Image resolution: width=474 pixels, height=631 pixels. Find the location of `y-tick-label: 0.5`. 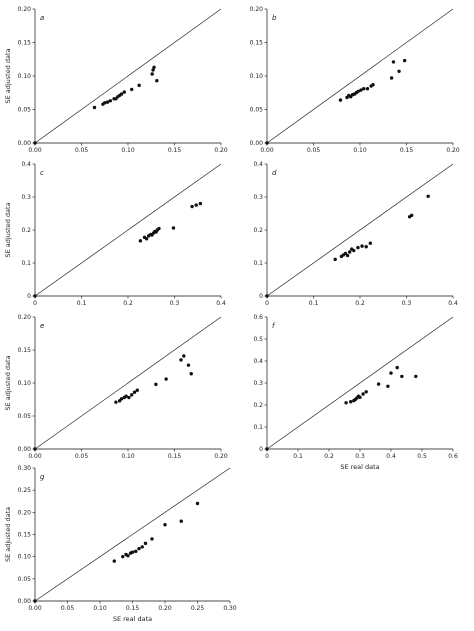

y-tick-label: 0.5 is located at coordinates (258, 339).